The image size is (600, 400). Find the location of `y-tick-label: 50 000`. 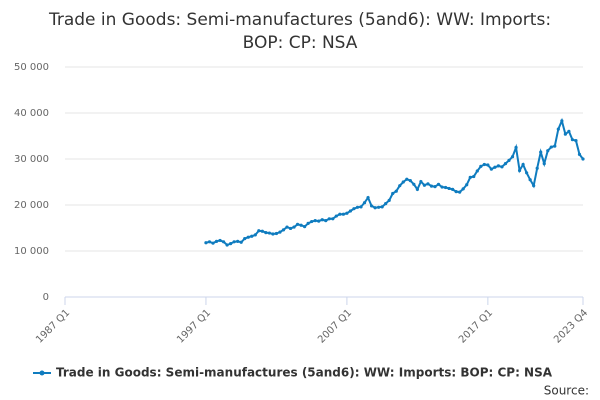

y-tick-label: 50 000 is located at coordinates (31, 67).